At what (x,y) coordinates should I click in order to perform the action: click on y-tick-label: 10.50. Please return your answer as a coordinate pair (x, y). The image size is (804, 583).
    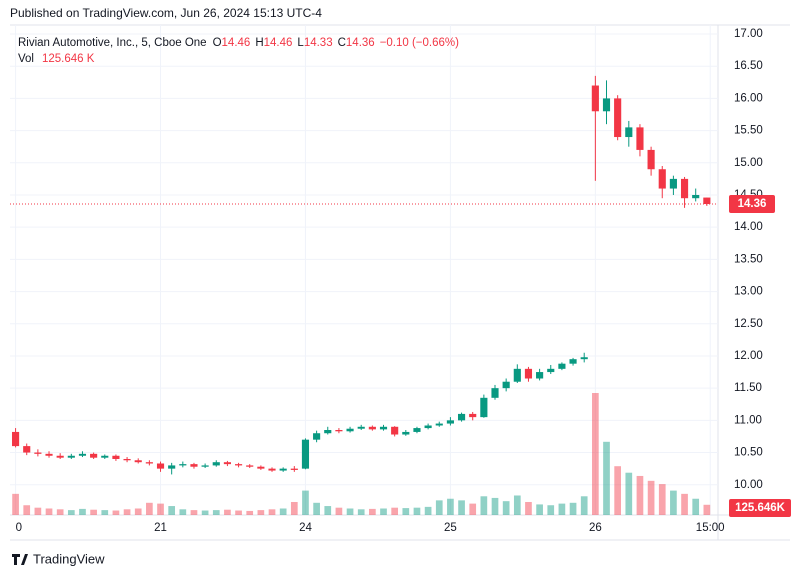
    Looking at the image, I should click on (748, 453).